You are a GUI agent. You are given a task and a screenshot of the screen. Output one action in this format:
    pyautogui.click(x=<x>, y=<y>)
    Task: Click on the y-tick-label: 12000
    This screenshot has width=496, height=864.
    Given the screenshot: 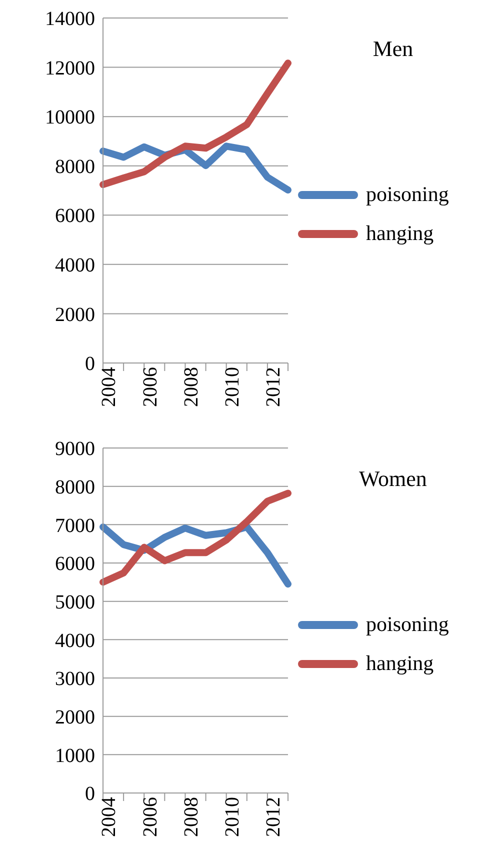 What is the action you would take?
    pyautogui.click(x=70, y=68)
    